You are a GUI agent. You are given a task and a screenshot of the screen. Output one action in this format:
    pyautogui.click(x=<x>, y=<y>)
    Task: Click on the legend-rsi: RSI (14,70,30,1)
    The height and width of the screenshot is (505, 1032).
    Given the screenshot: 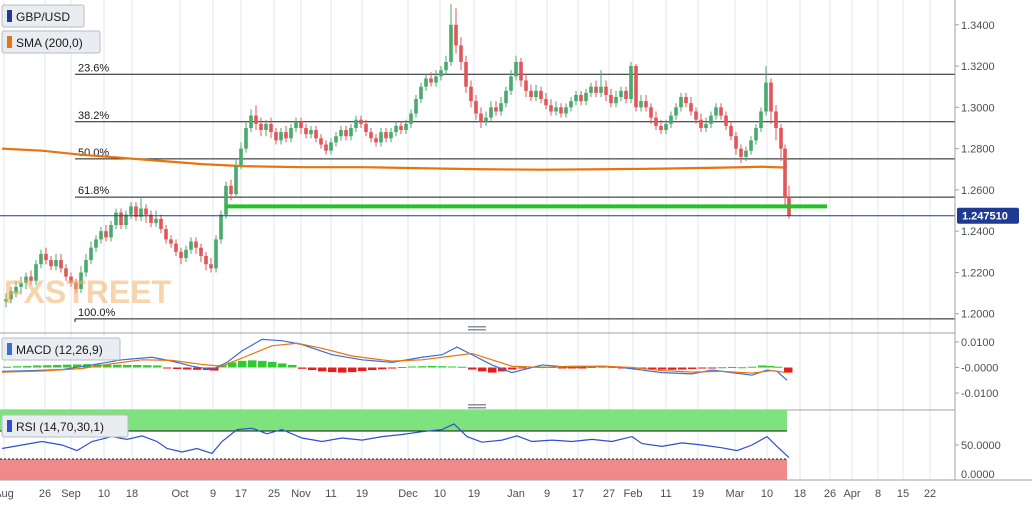 What is the action you would take?
    pyautogui.click(x=65, y=426)
    